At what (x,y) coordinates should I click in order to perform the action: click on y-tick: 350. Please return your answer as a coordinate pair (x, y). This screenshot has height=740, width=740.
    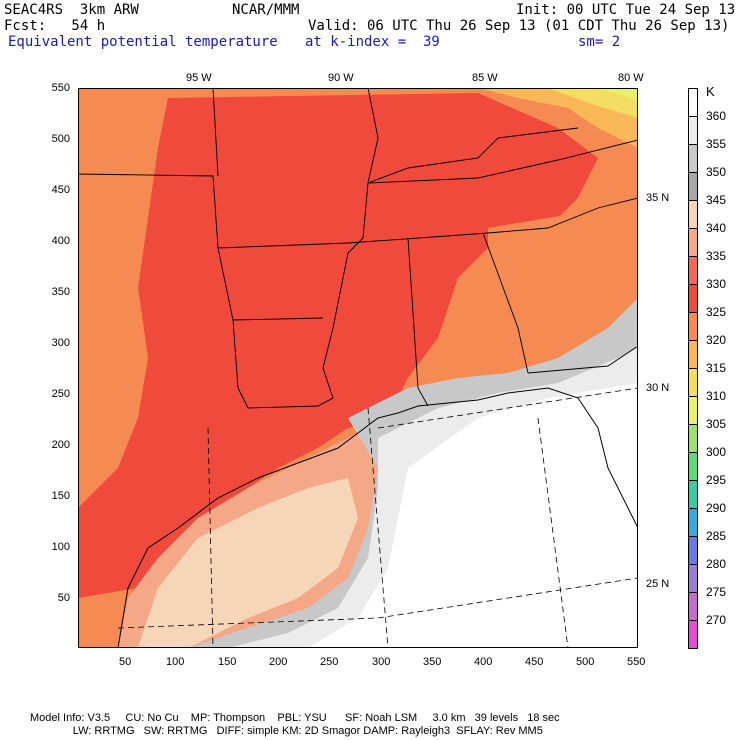
    Looking at the image, I should click on (60, 292).